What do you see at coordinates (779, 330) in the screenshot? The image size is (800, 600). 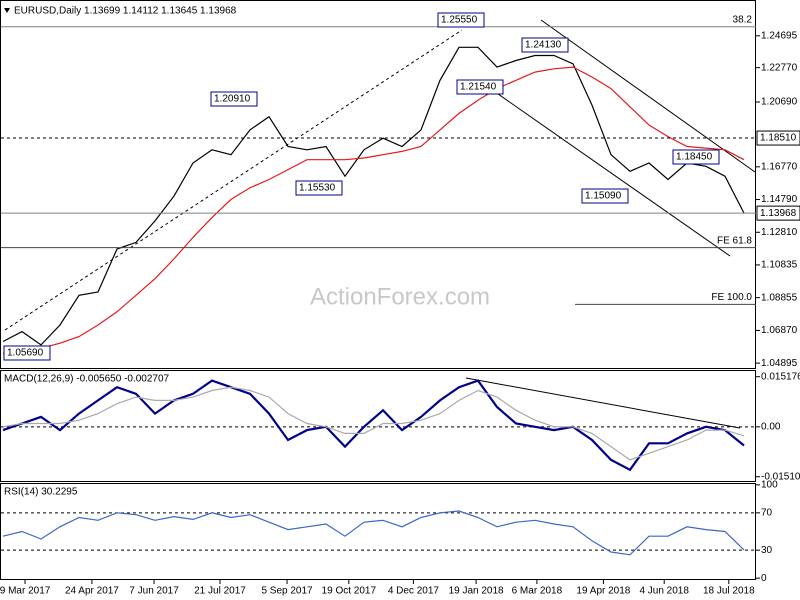 I see `y-tick-label: 1.06870` at bounding box center [779, 330].